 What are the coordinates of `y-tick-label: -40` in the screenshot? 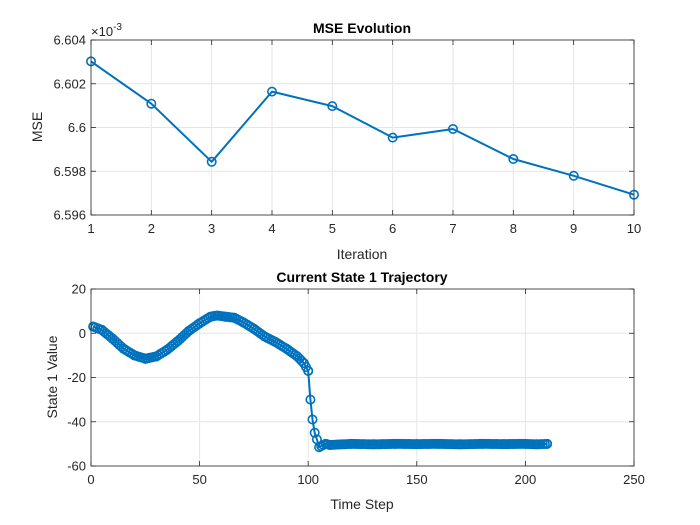 It's located at (76, 421).